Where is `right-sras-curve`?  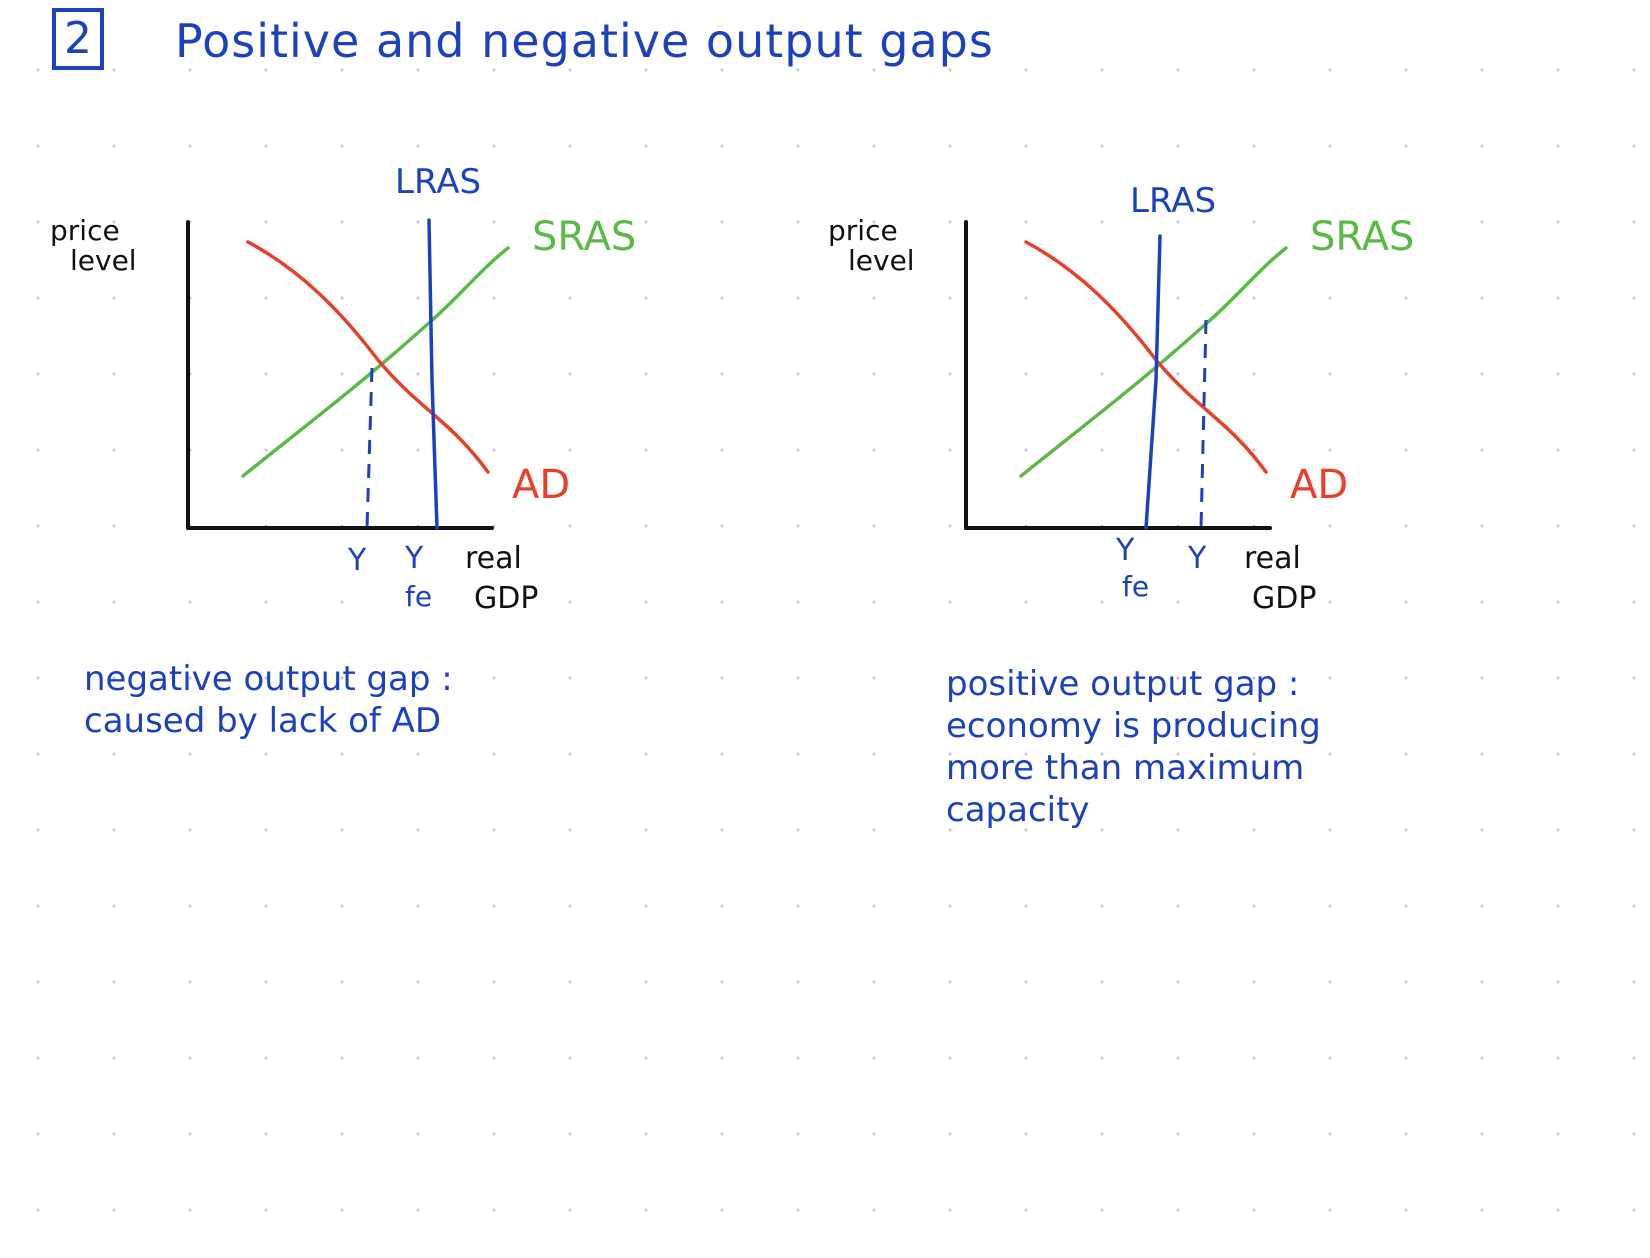
right-sras-curve is located at coordinates (1153, 362).